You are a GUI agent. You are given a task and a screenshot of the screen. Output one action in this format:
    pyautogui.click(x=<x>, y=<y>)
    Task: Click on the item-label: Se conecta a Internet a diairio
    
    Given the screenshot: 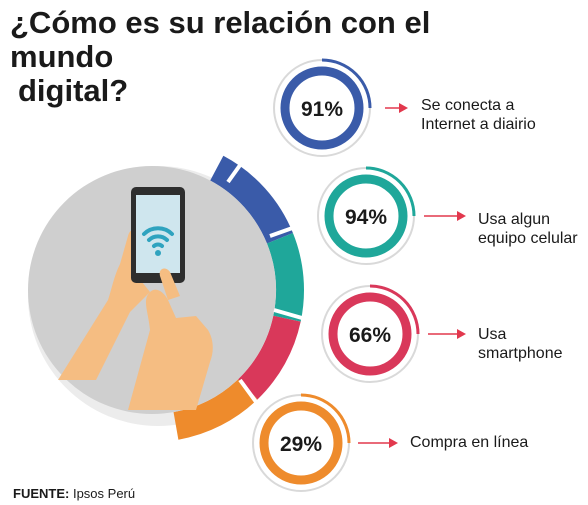 What is the action you would take?
    pyautogui.click(x=478, y=115)
    